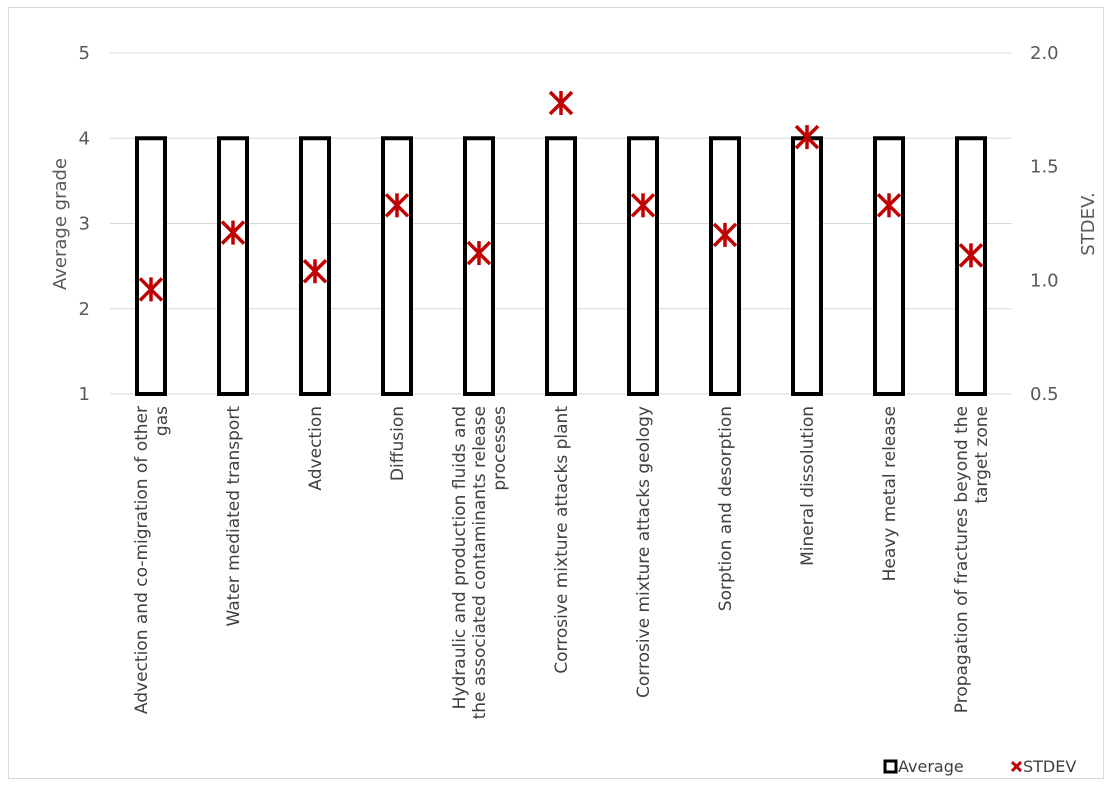 This screenshot has width=1112, height=786. Describe the element at coordinates (1049, 766) in the screenshot. I see `legend-label-stdev: STDEV` at that location.